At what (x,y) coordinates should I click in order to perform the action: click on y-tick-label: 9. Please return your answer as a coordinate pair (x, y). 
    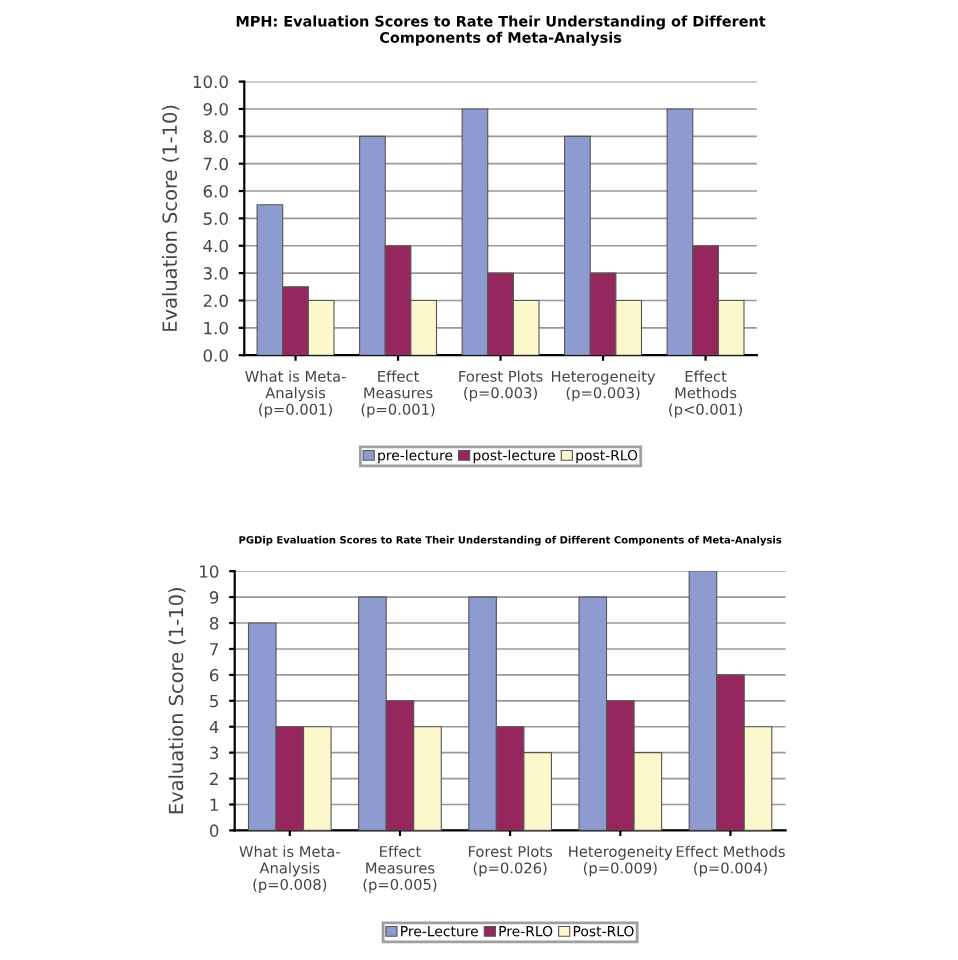
    Looking at the image, I should click on (214, 597).